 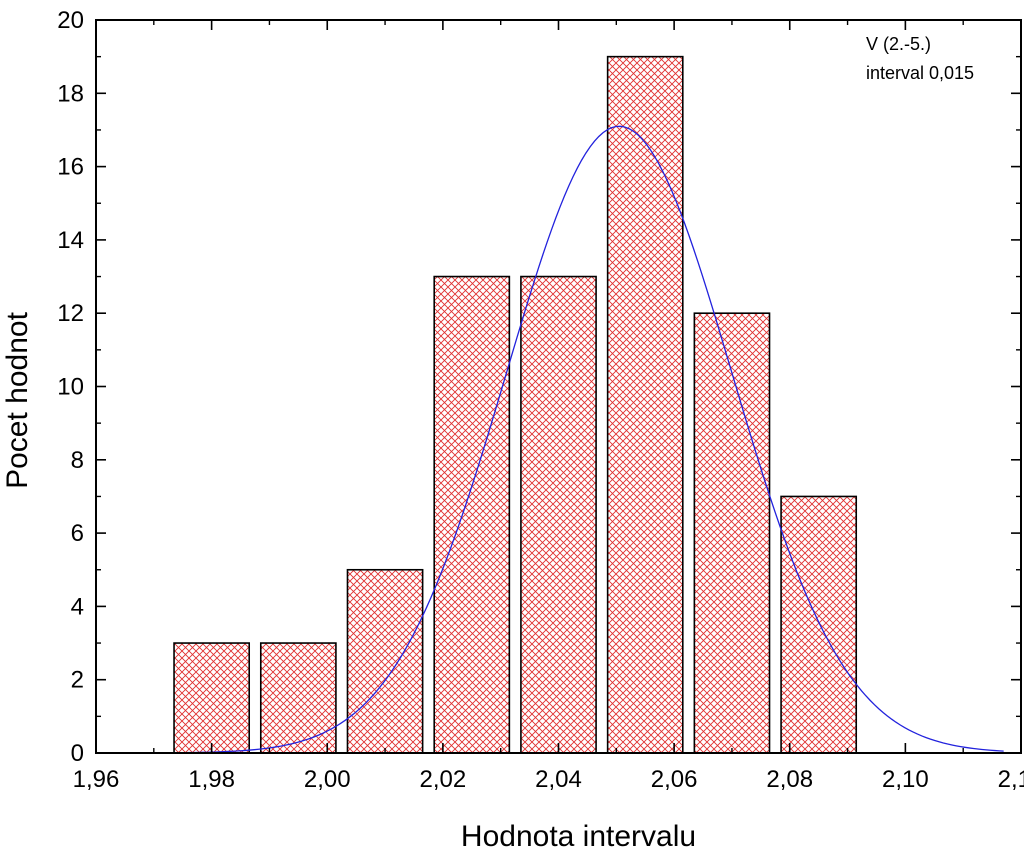 What do you see at coordinates (96, 779) in the screenshot?
I see `x-tick-label-0: 1,96` at bounding box center [96, 779].